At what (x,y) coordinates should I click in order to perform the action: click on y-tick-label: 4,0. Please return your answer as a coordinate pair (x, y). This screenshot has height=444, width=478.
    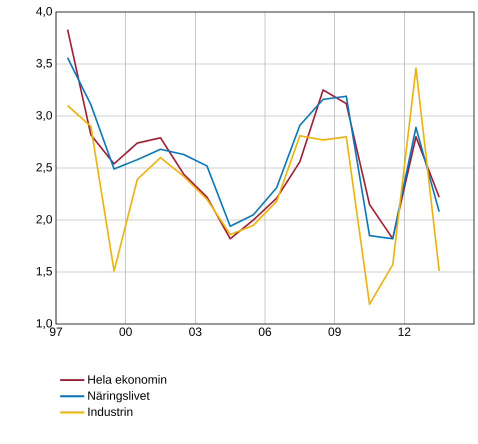
    Looking at the image, I should click on (44, 12).